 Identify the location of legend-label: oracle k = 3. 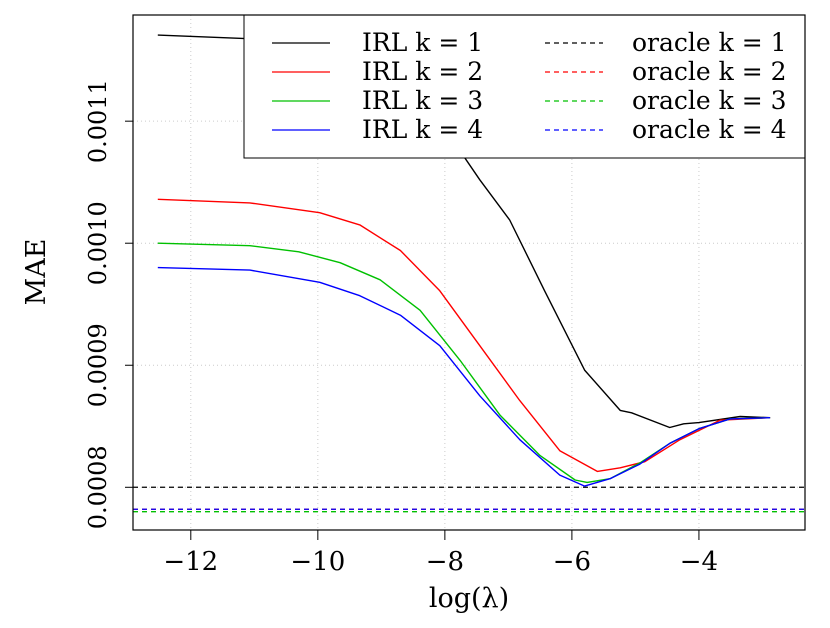
(709, 100).